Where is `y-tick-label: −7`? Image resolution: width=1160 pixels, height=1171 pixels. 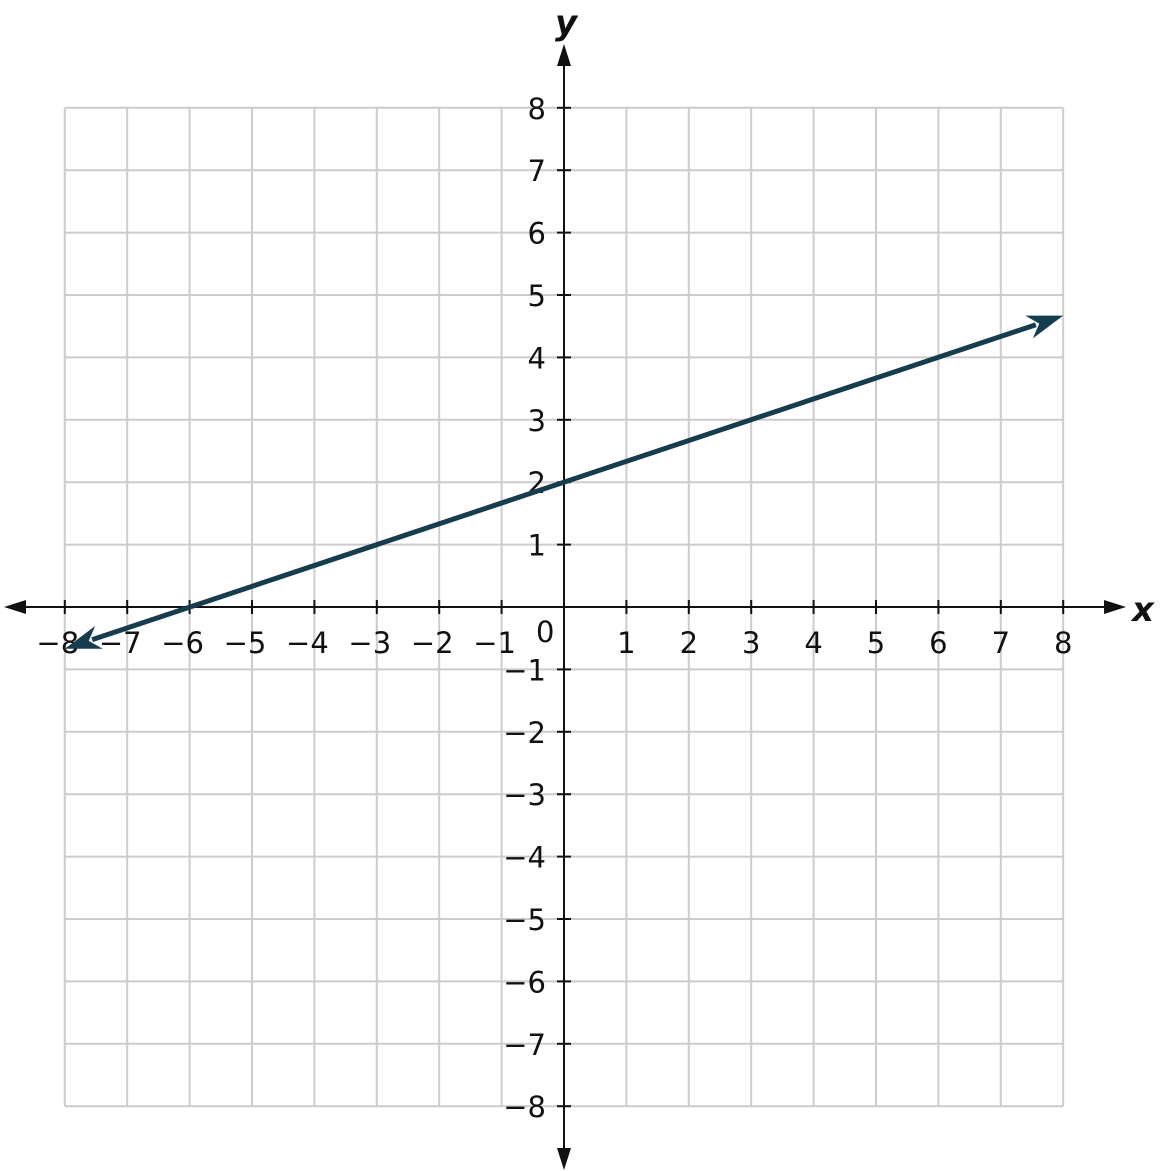
y-tick-label: −7 is located at coordinates (524, 1045).